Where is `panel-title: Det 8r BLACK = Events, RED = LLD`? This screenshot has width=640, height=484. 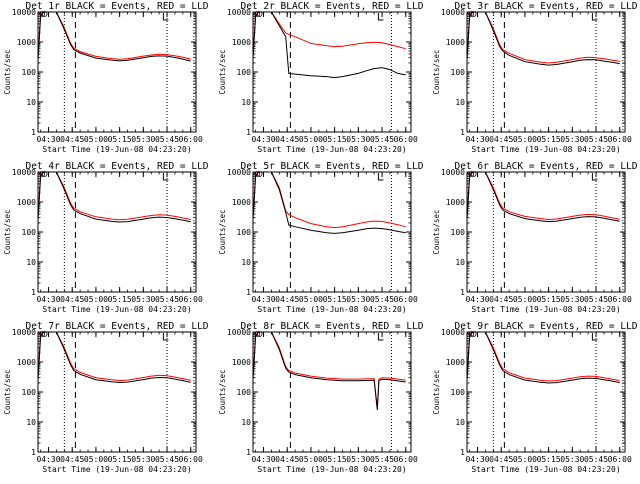
panel-title: Det 8r BLACK = Events, RED = LLD is located at coordinates (331, 326).